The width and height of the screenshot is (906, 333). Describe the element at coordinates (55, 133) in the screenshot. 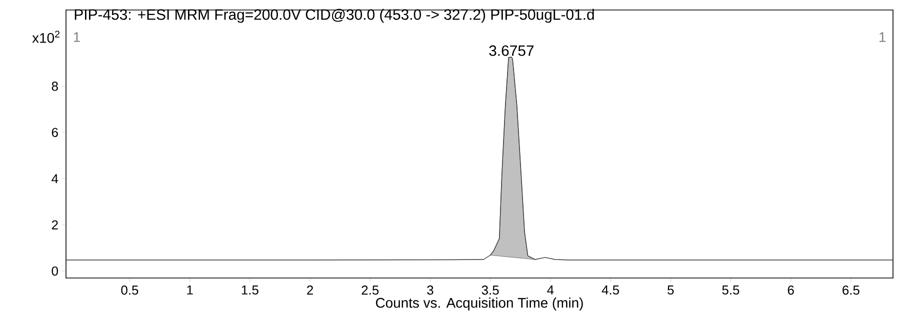

I see `y-tick-label: 6` at that location.